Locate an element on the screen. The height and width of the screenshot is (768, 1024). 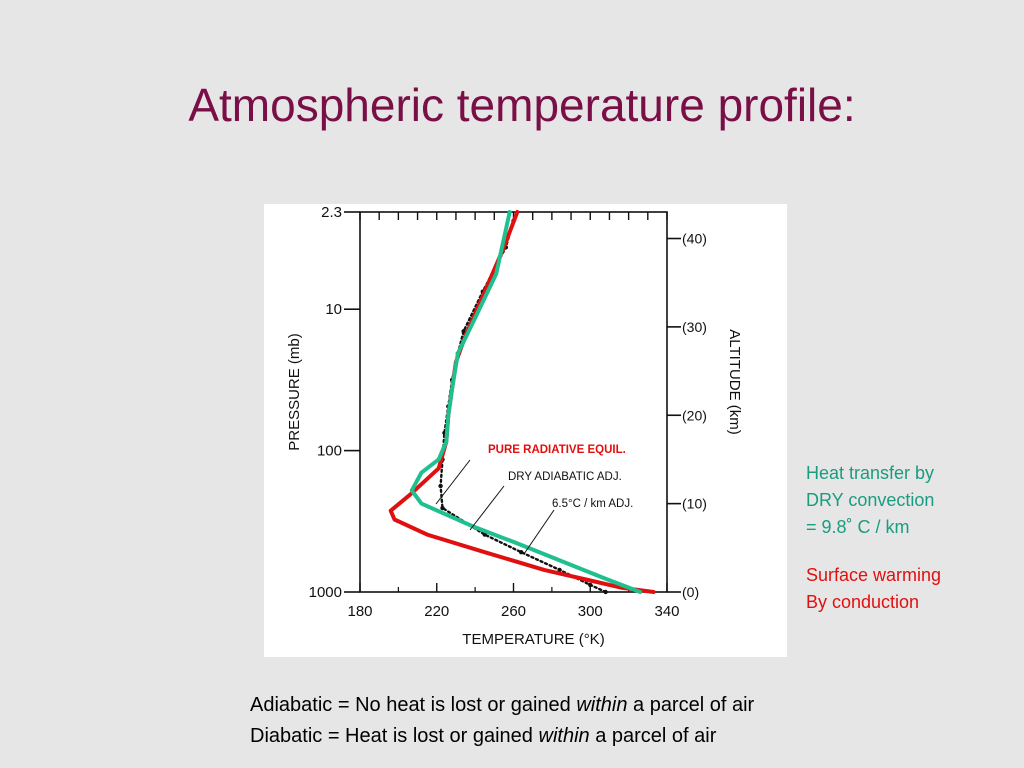
altitude-tick-label: (10) is located at coordinates (694, 504).